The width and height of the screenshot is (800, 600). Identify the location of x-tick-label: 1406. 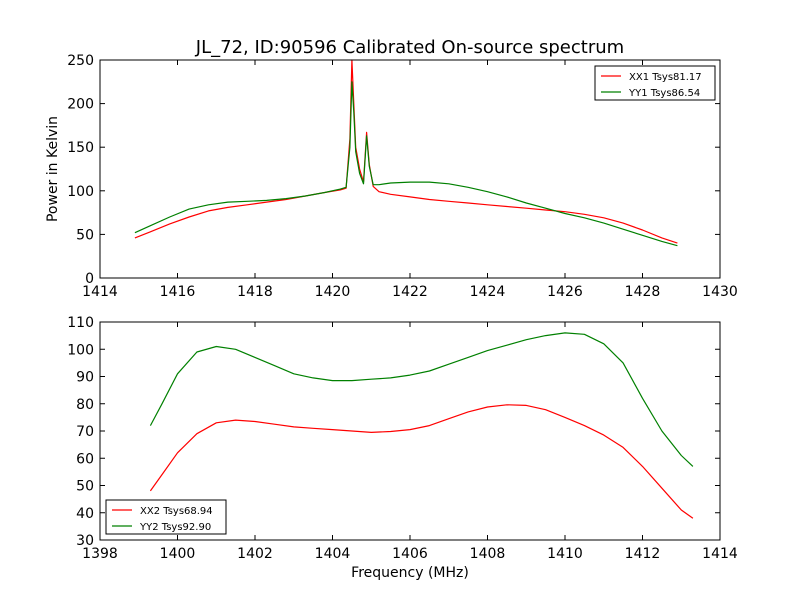
(410, 554).